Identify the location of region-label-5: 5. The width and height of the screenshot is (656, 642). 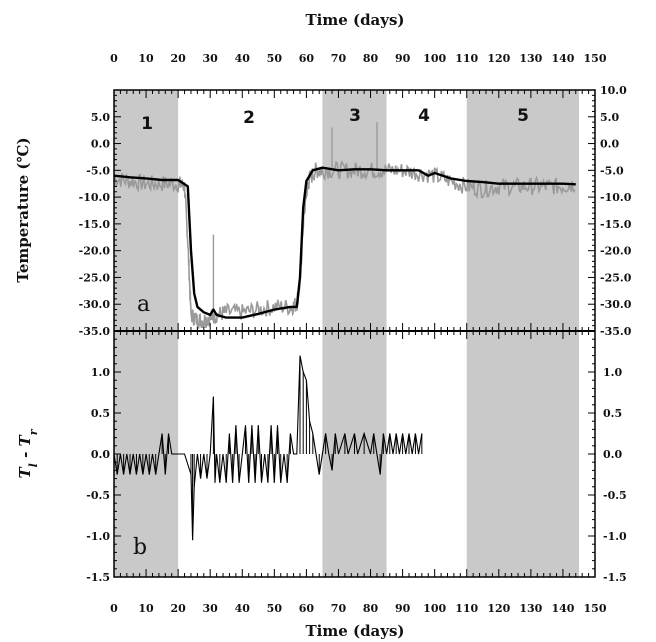
(523, 116).